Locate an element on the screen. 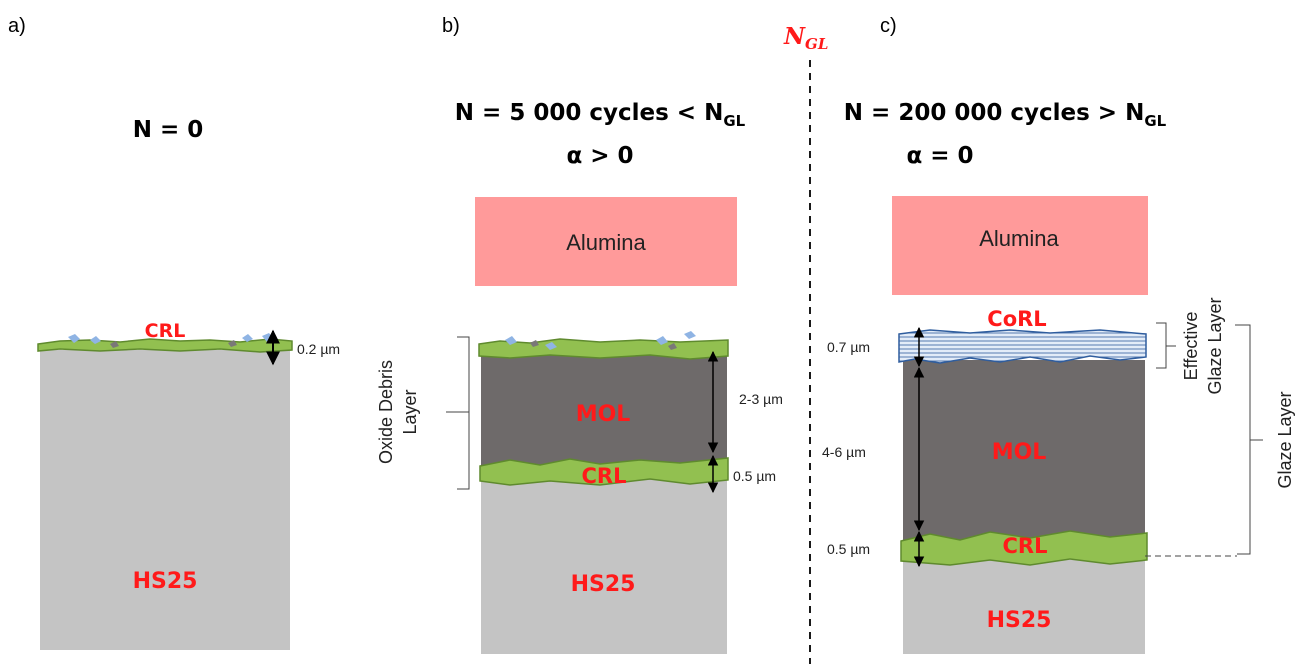 The height and width of the screenshot is (664, 1306). panel-a-title: N = 0 is located at coordinates (168, 130).